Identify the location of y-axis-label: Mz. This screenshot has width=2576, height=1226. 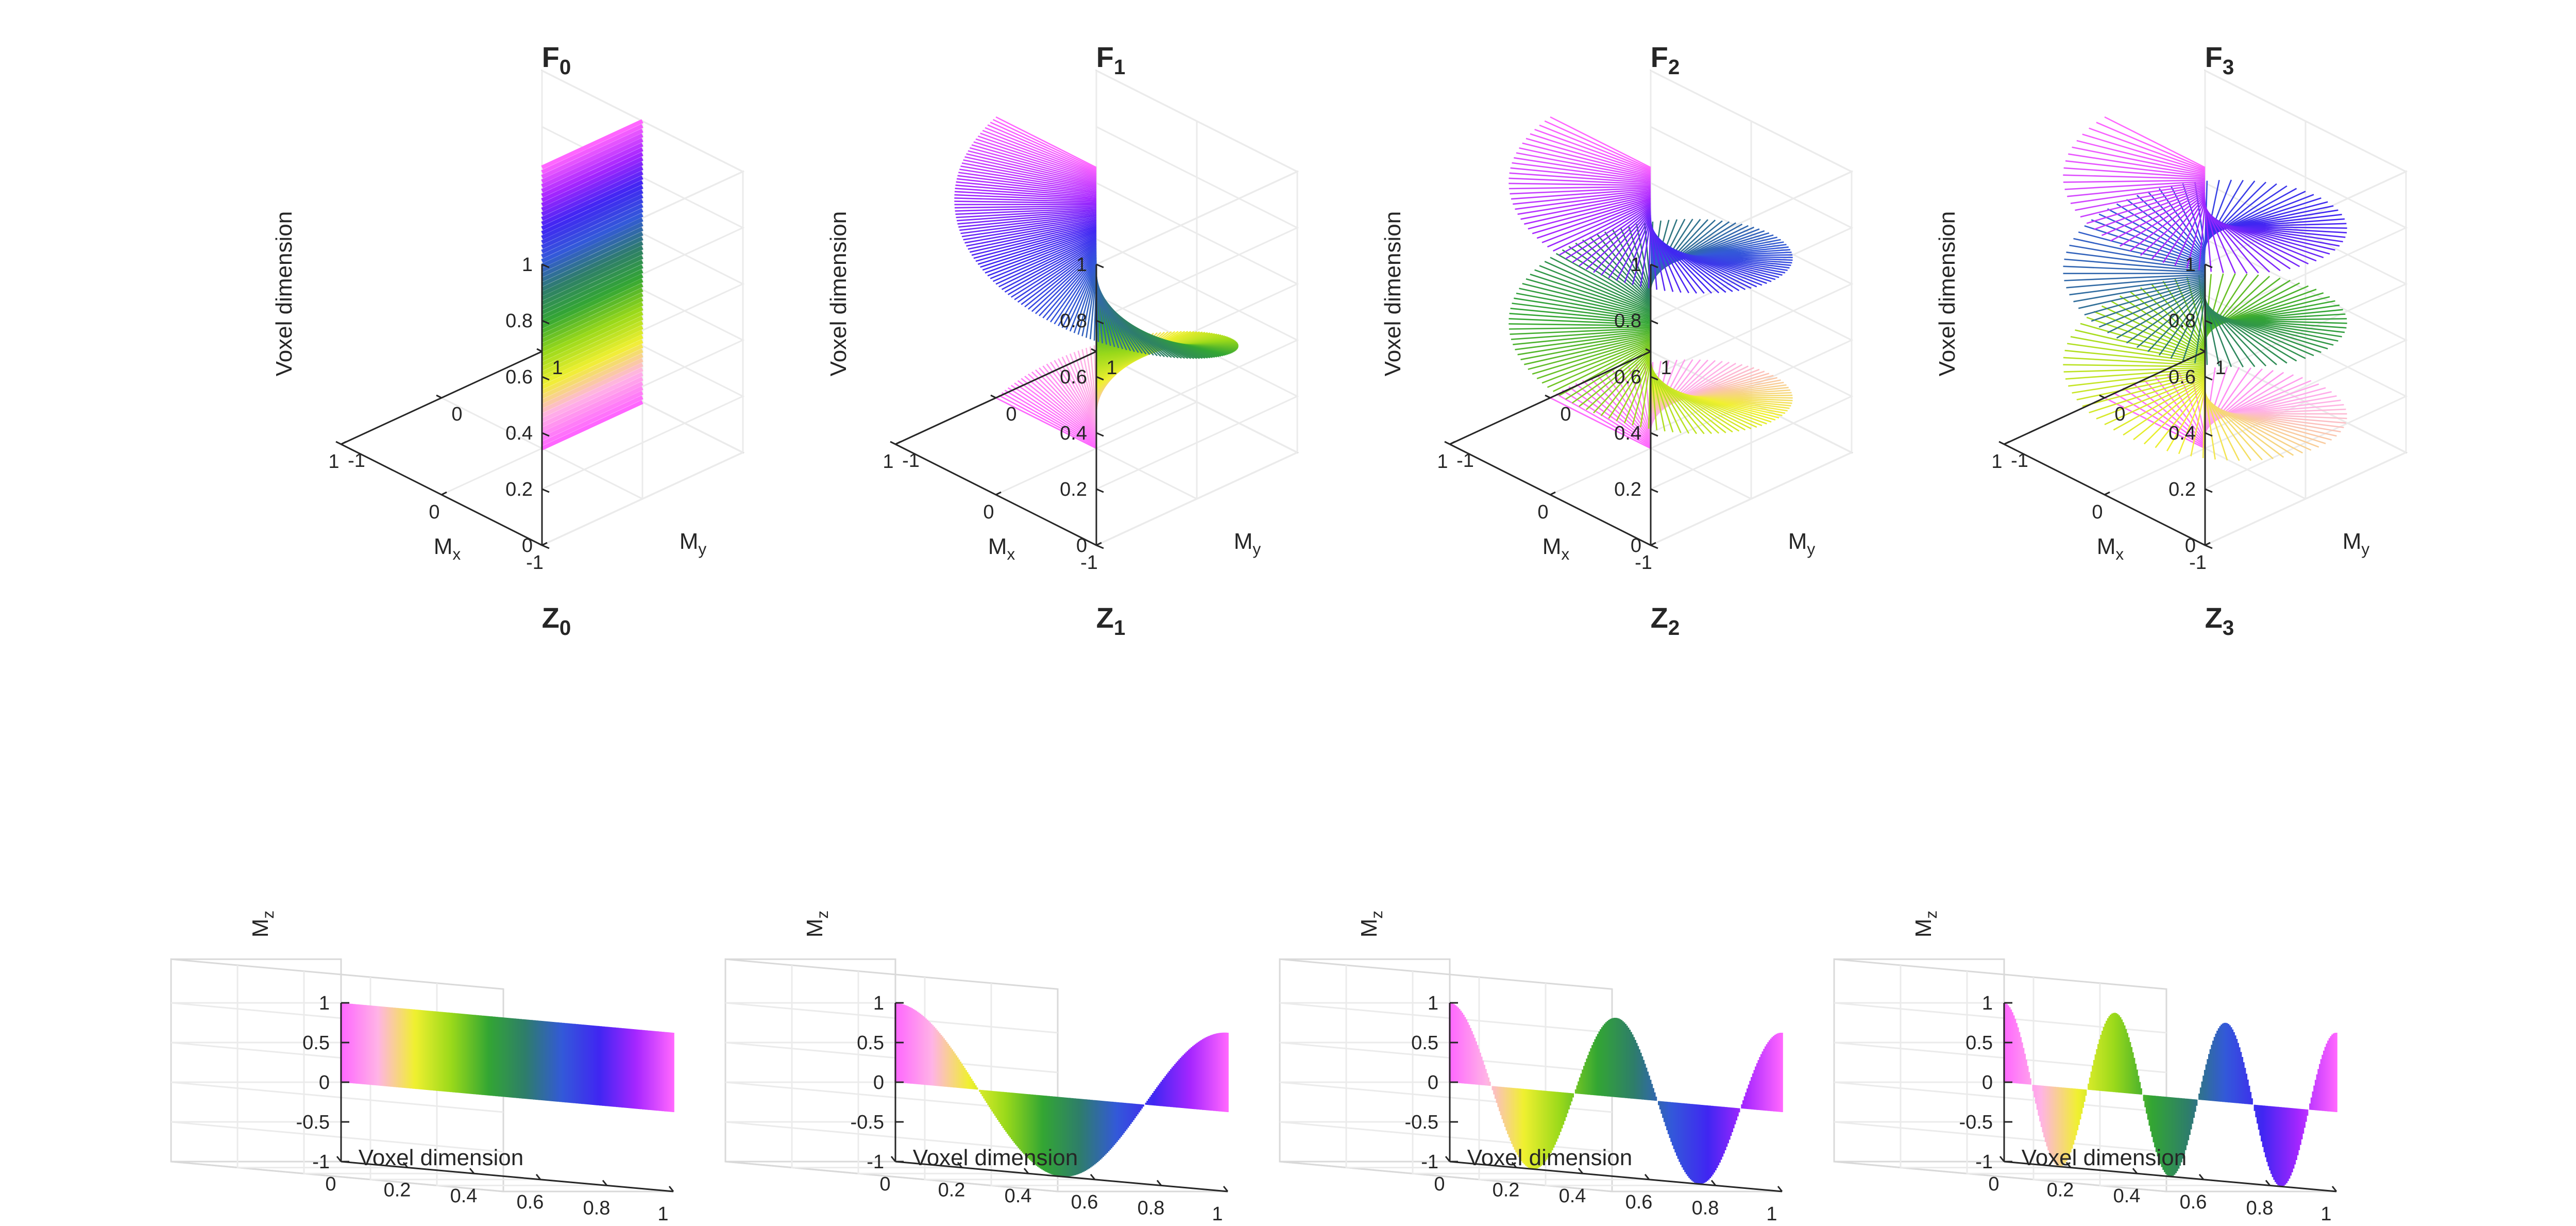
(262, 924).